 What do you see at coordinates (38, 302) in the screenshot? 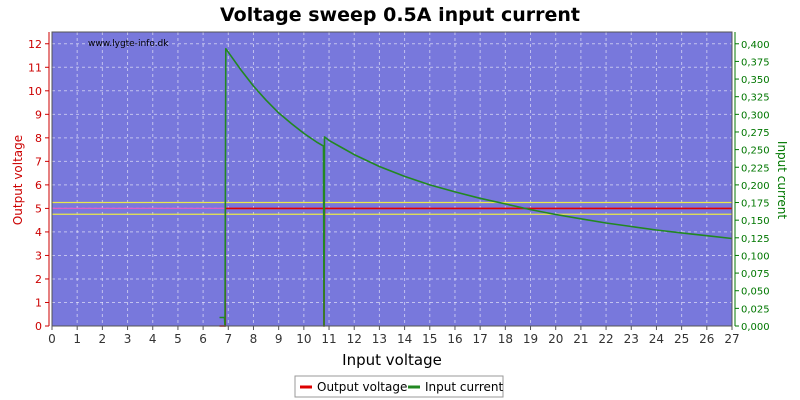
I see `left-tick-label: 1` at bounding box center [38, 302].